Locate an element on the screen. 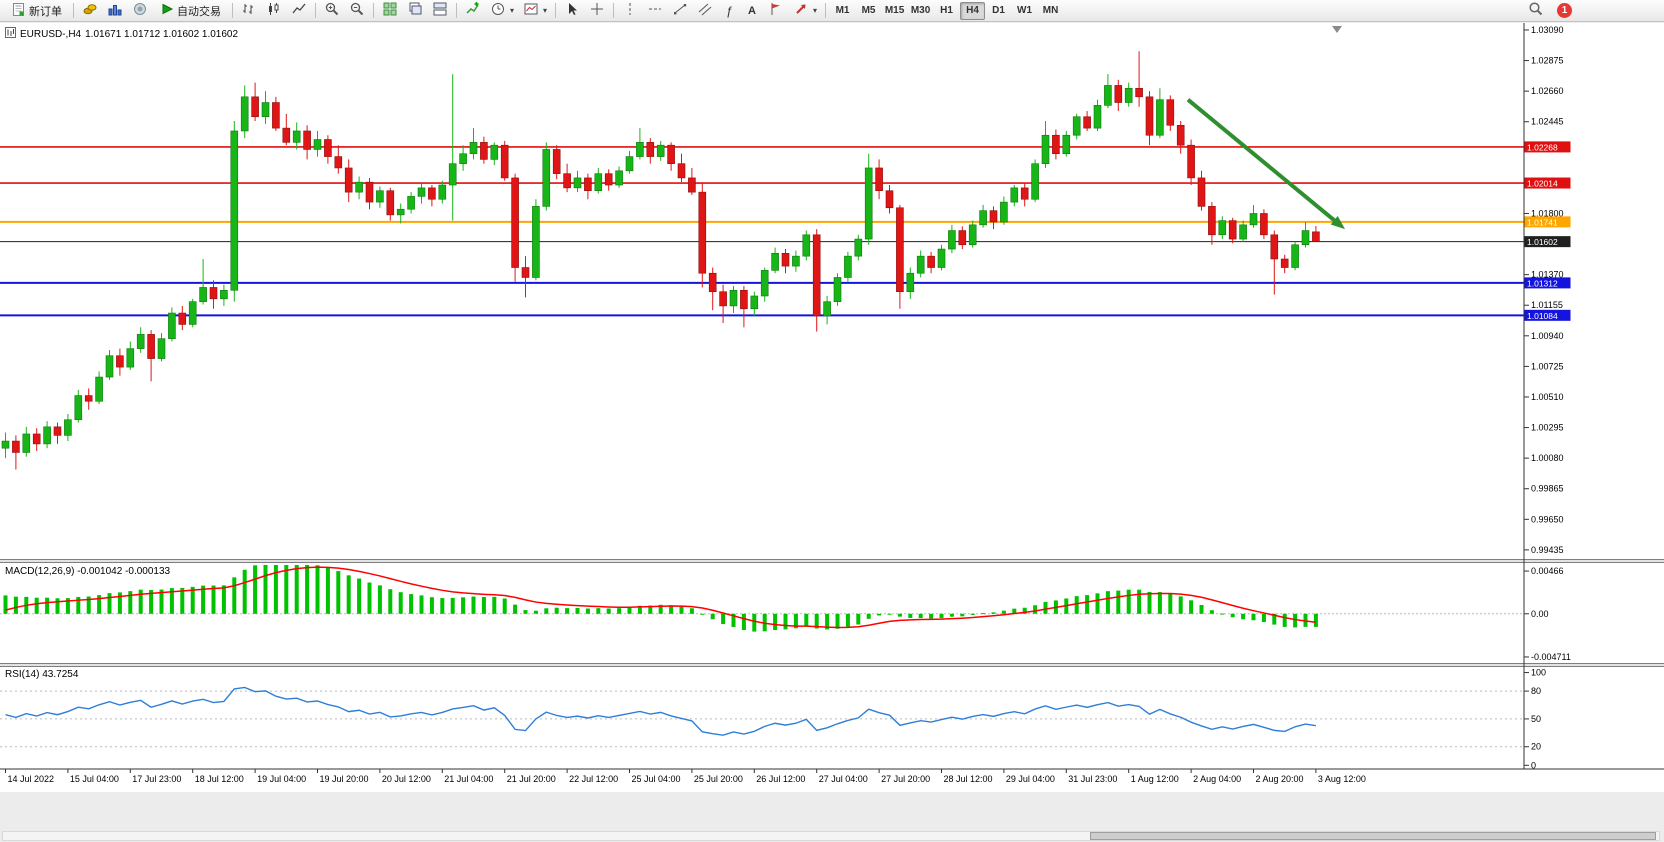 This screenshot has width=1664, height=842. periods-button: ▾ is located at coordinates (502, 11).